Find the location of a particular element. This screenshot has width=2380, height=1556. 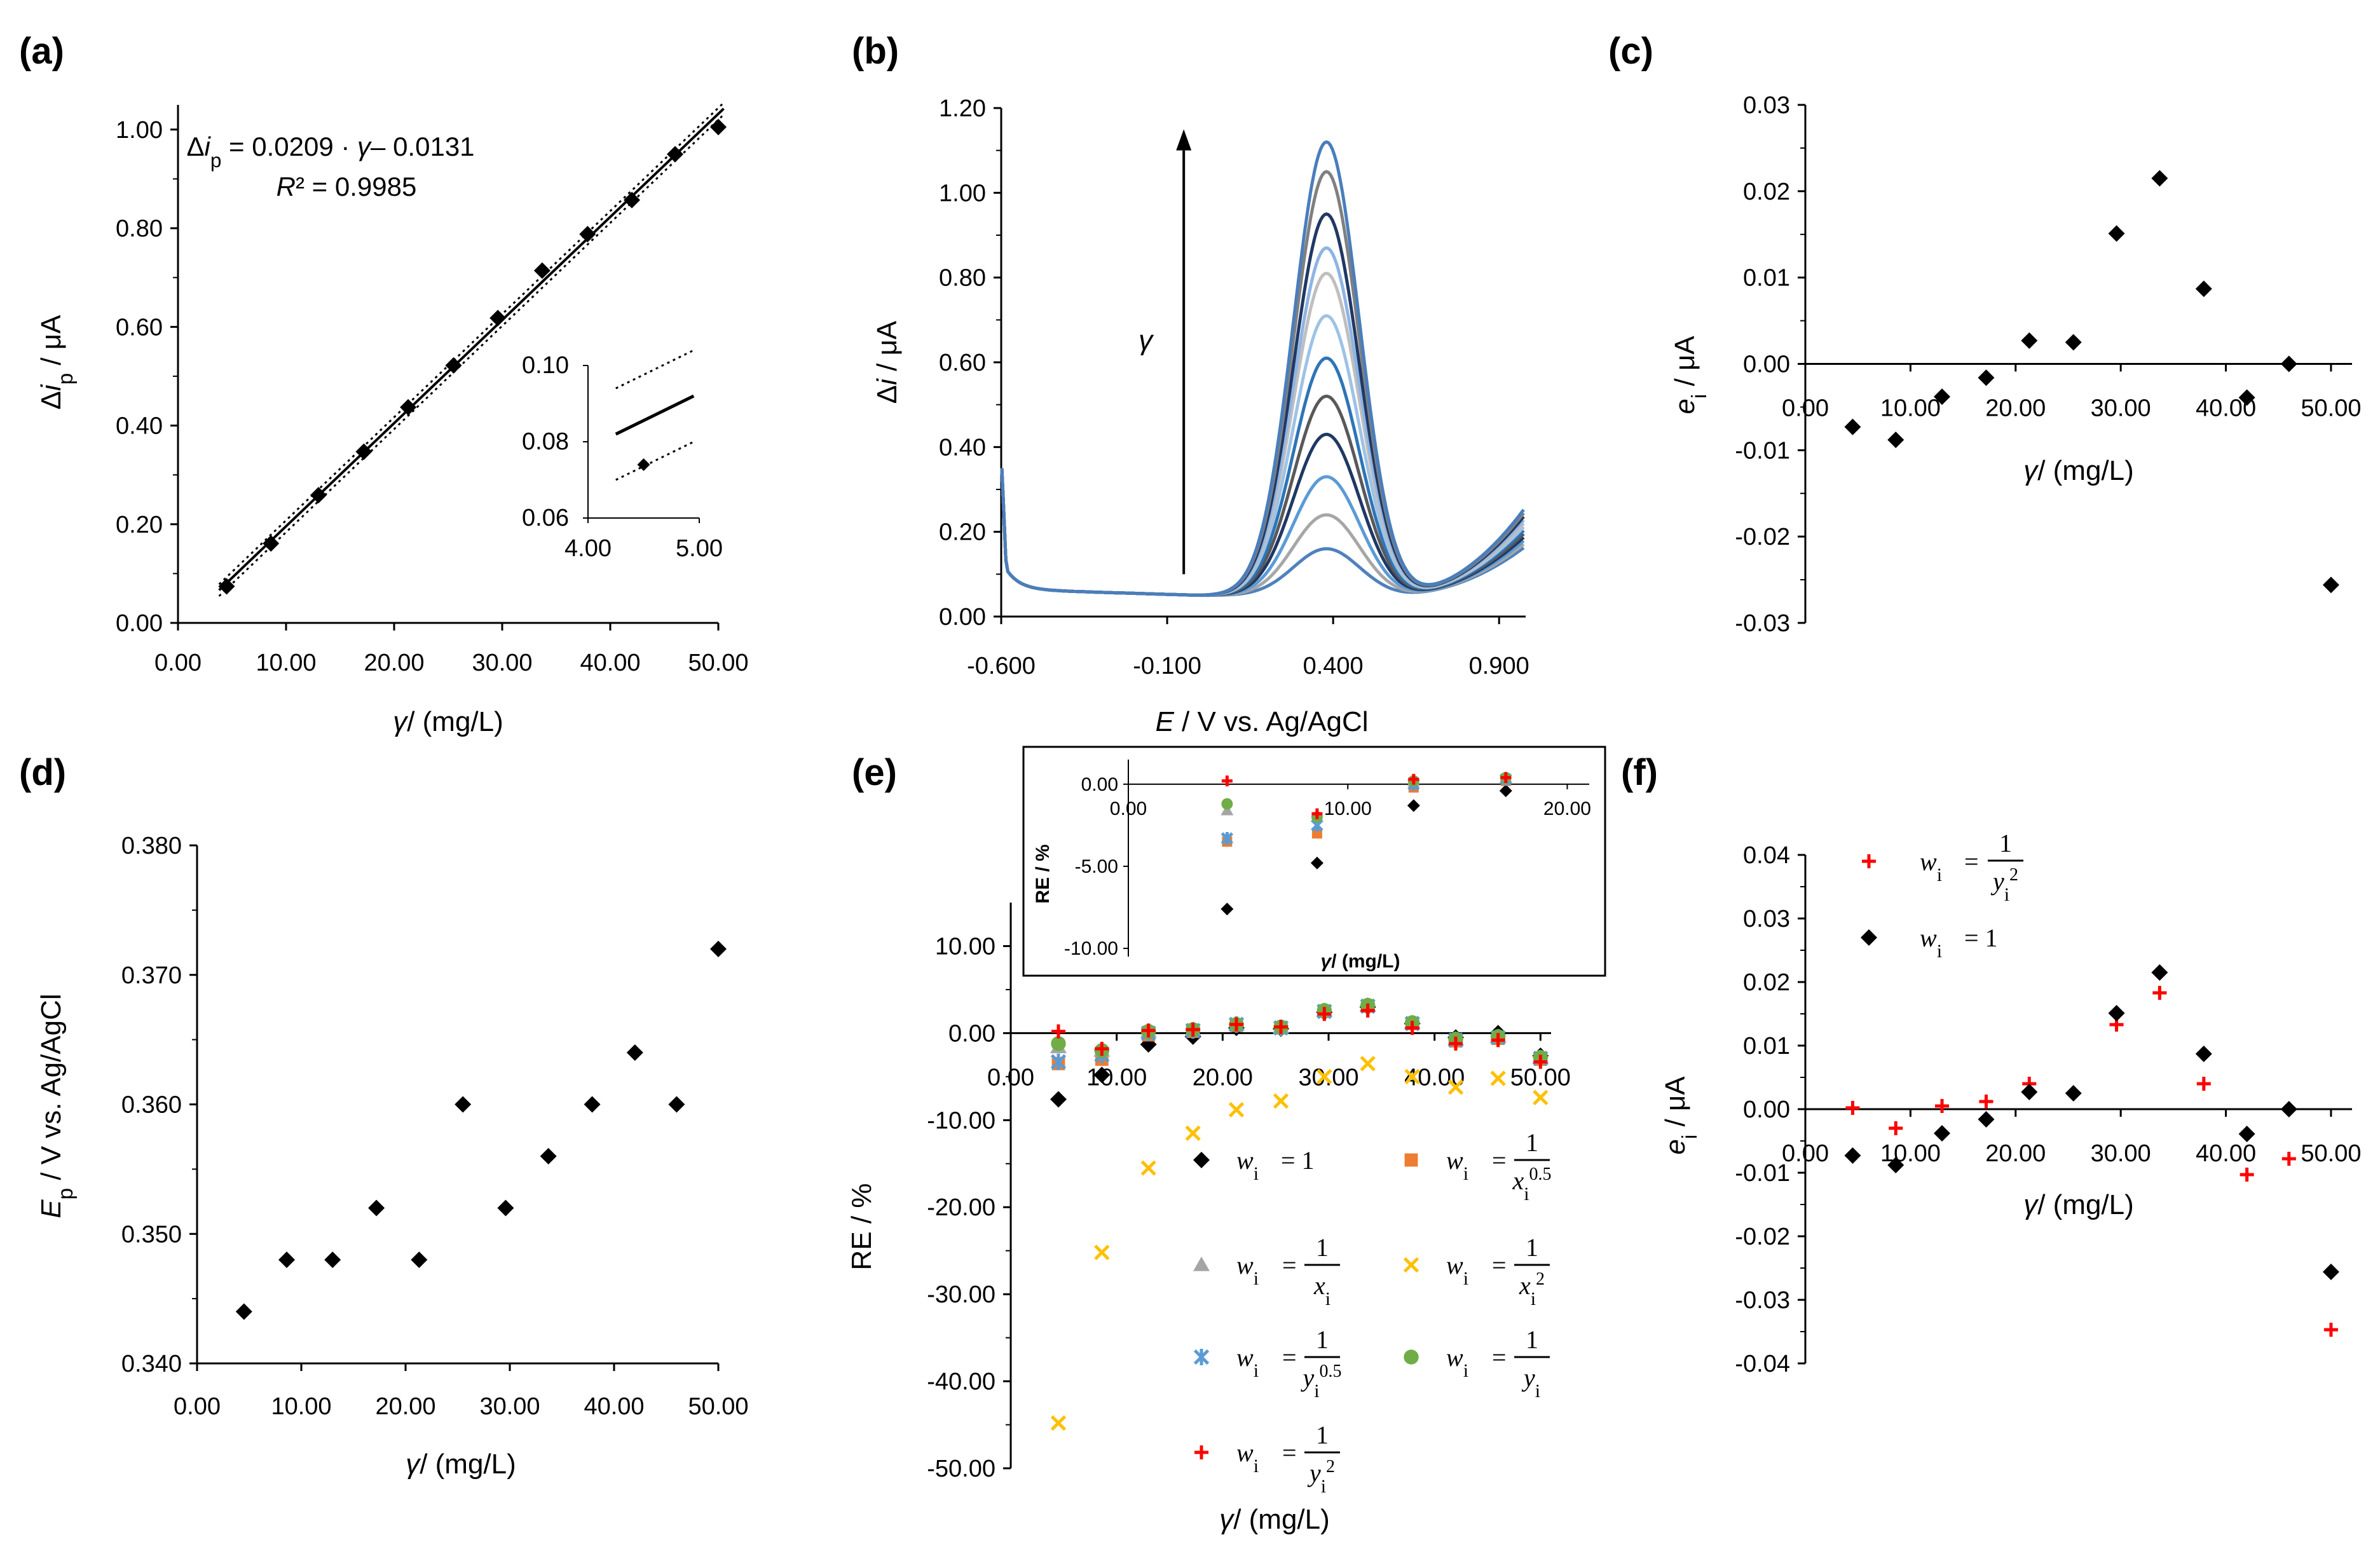

y-axis-label: Δip / μA is located at coordinates (56, 362).